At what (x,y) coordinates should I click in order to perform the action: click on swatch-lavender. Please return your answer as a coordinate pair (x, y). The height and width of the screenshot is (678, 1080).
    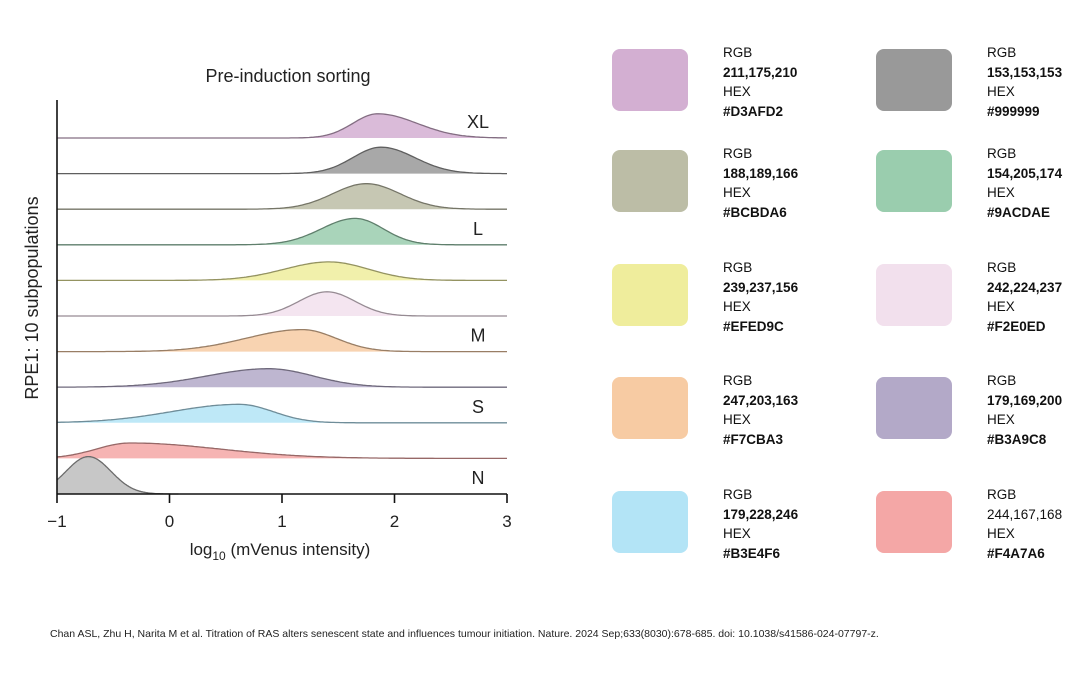
    Looking at the image, I should click on (914, 408).